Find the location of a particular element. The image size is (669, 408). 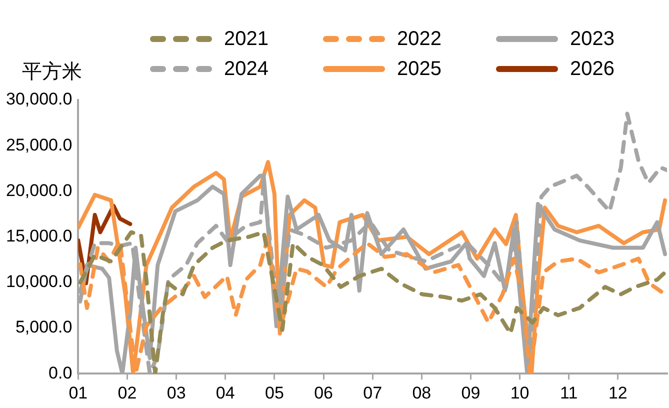

x-tick-label: 05 is located at coordinates (274, 392).